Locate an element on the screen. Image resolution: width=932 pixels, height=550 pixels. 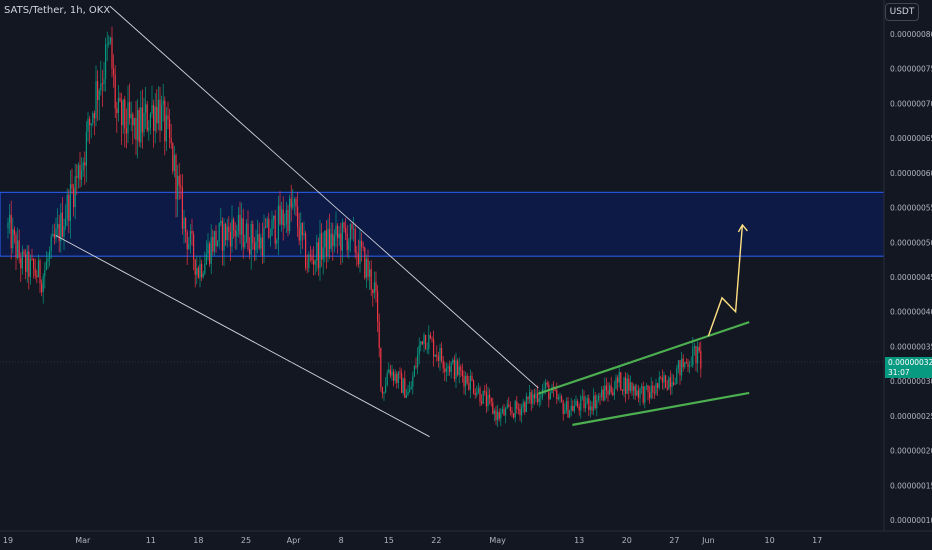
x-tick-label: 22 is located at coordinates (436, 540).